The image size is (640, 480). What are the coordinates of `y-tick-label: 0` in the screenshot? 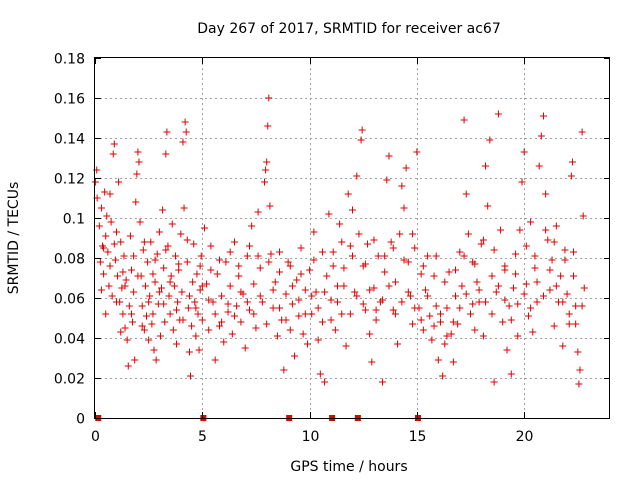 It's located at (80, 420).